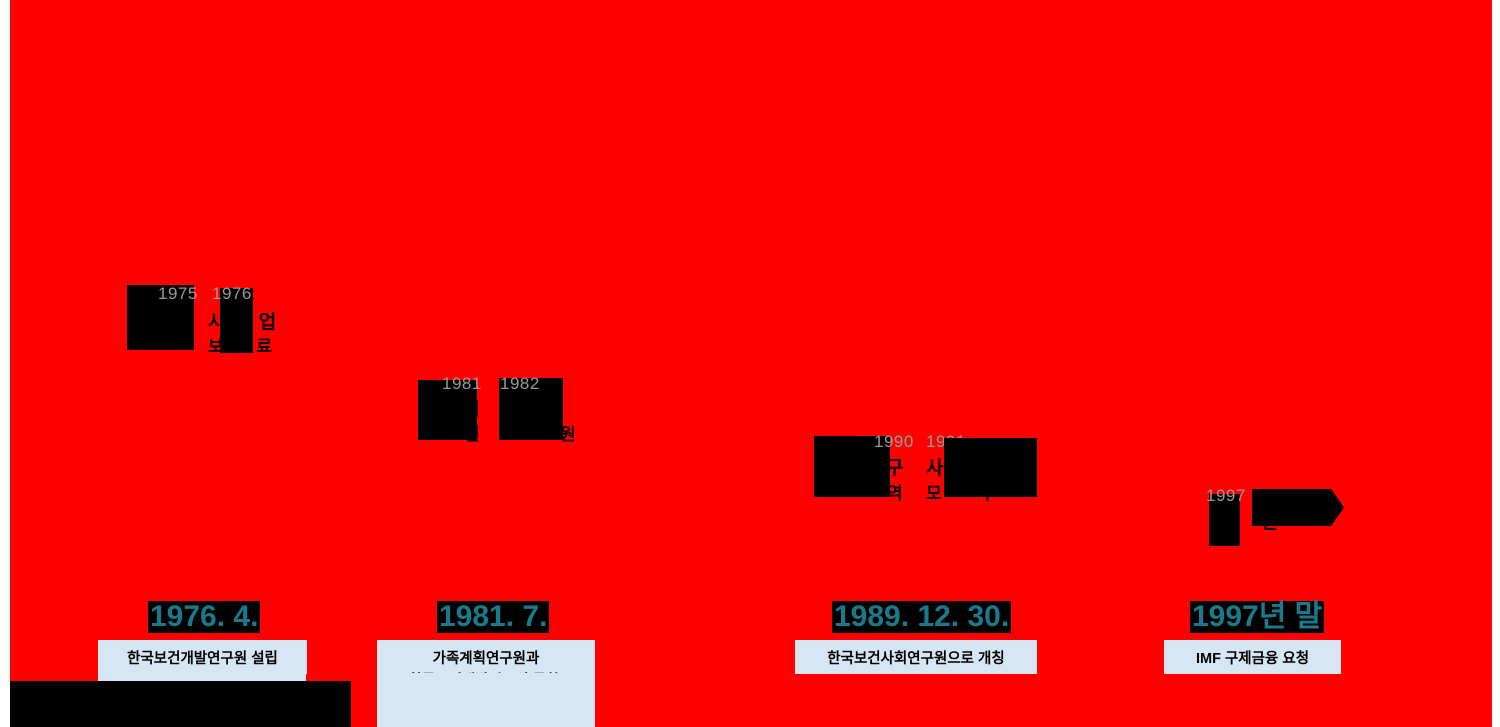 Image resolution: width=1500 pixels, height=727 pixels. Describe the element at coordinates (160, 317) in the screenshot. I see `occluder-block-1975` at that location.